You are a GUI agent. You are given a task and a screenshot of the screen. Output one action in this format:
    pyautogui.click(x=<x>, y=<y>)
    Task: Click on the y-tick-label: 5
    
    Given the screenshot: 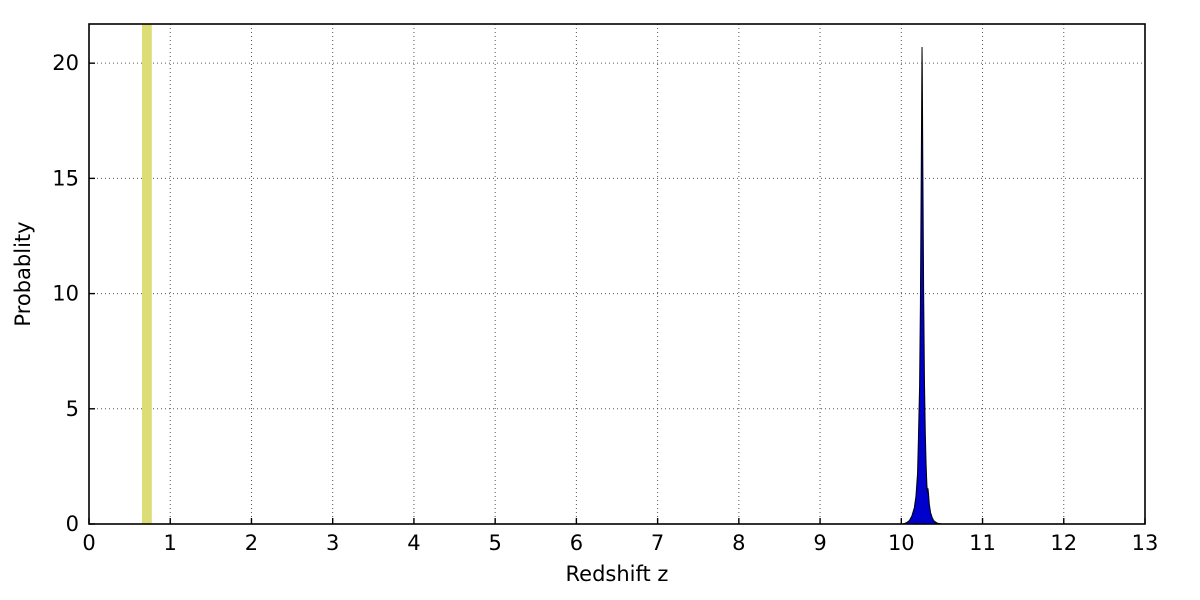 What is the action you would take?
    pyautogui.click(x=72, y=409)
    